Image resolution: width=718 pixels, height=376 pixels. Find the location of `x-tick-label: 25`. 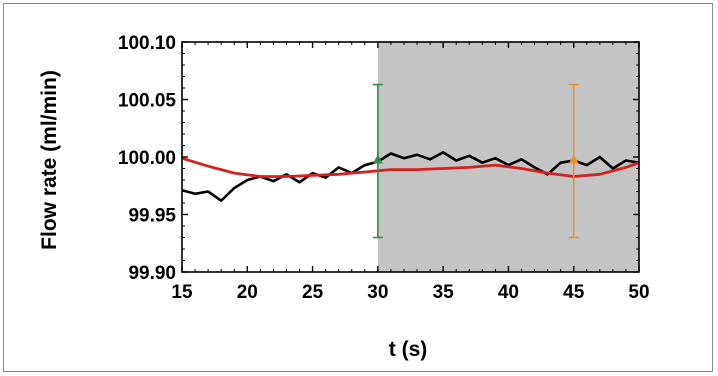

x-tick-label: 25 is located at coordinates (313, 292).